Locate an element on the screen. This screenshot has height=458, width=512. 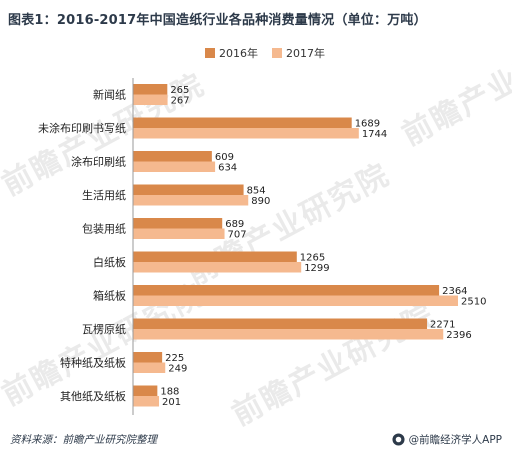
chart-title: 图表1：2016-2017年中国造纸行业各品种消费量情况（单位：万吨） is located at coordinates (217, 20).